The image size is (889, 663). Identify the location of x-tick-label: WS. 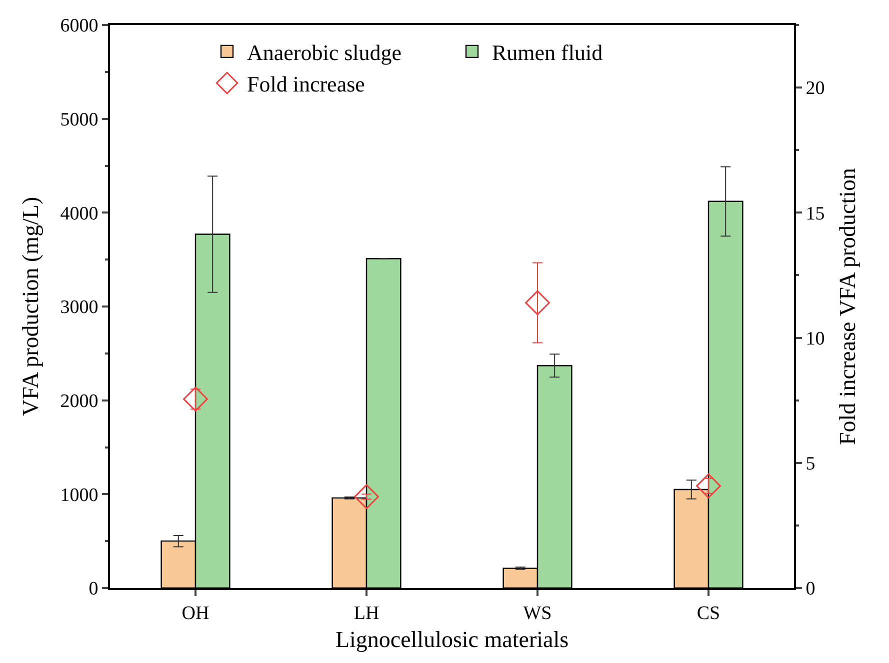
(537, 613).